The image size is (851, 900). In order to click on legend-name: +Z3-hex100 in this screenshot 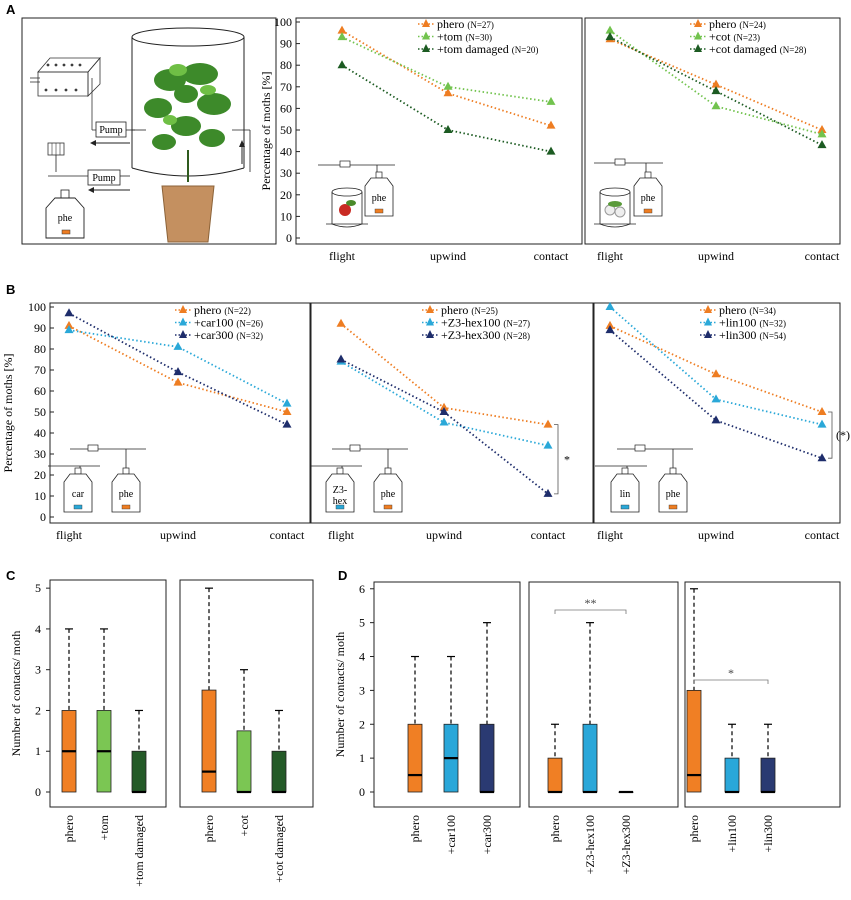, I will do `click(470, 323)`.